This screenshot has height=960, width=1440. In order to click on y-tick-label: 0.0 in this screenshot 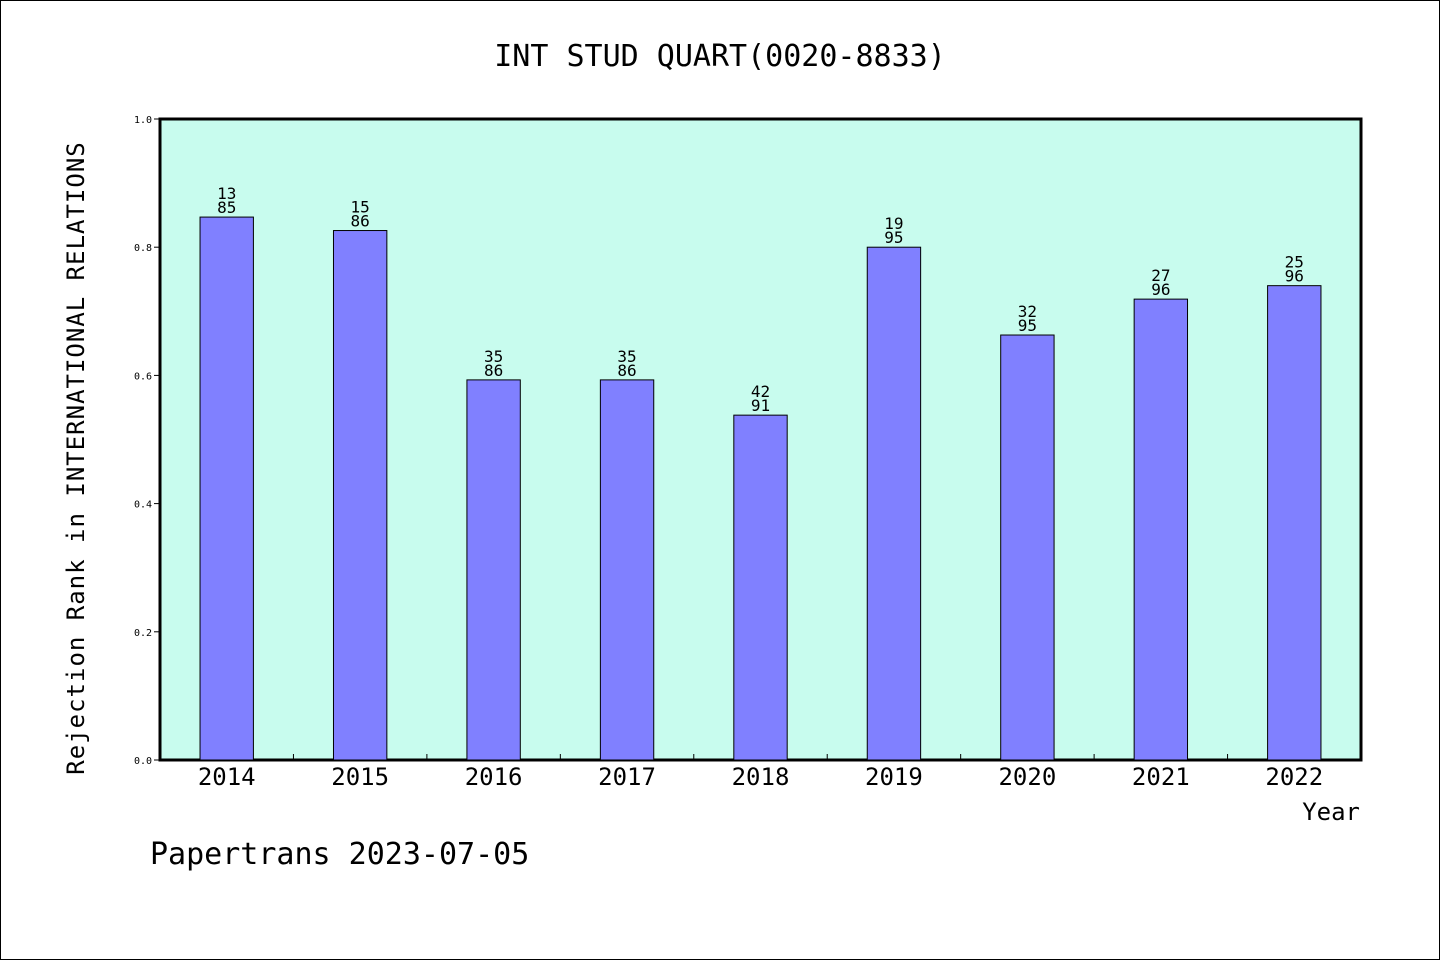, I will do `click(143, 761)`.